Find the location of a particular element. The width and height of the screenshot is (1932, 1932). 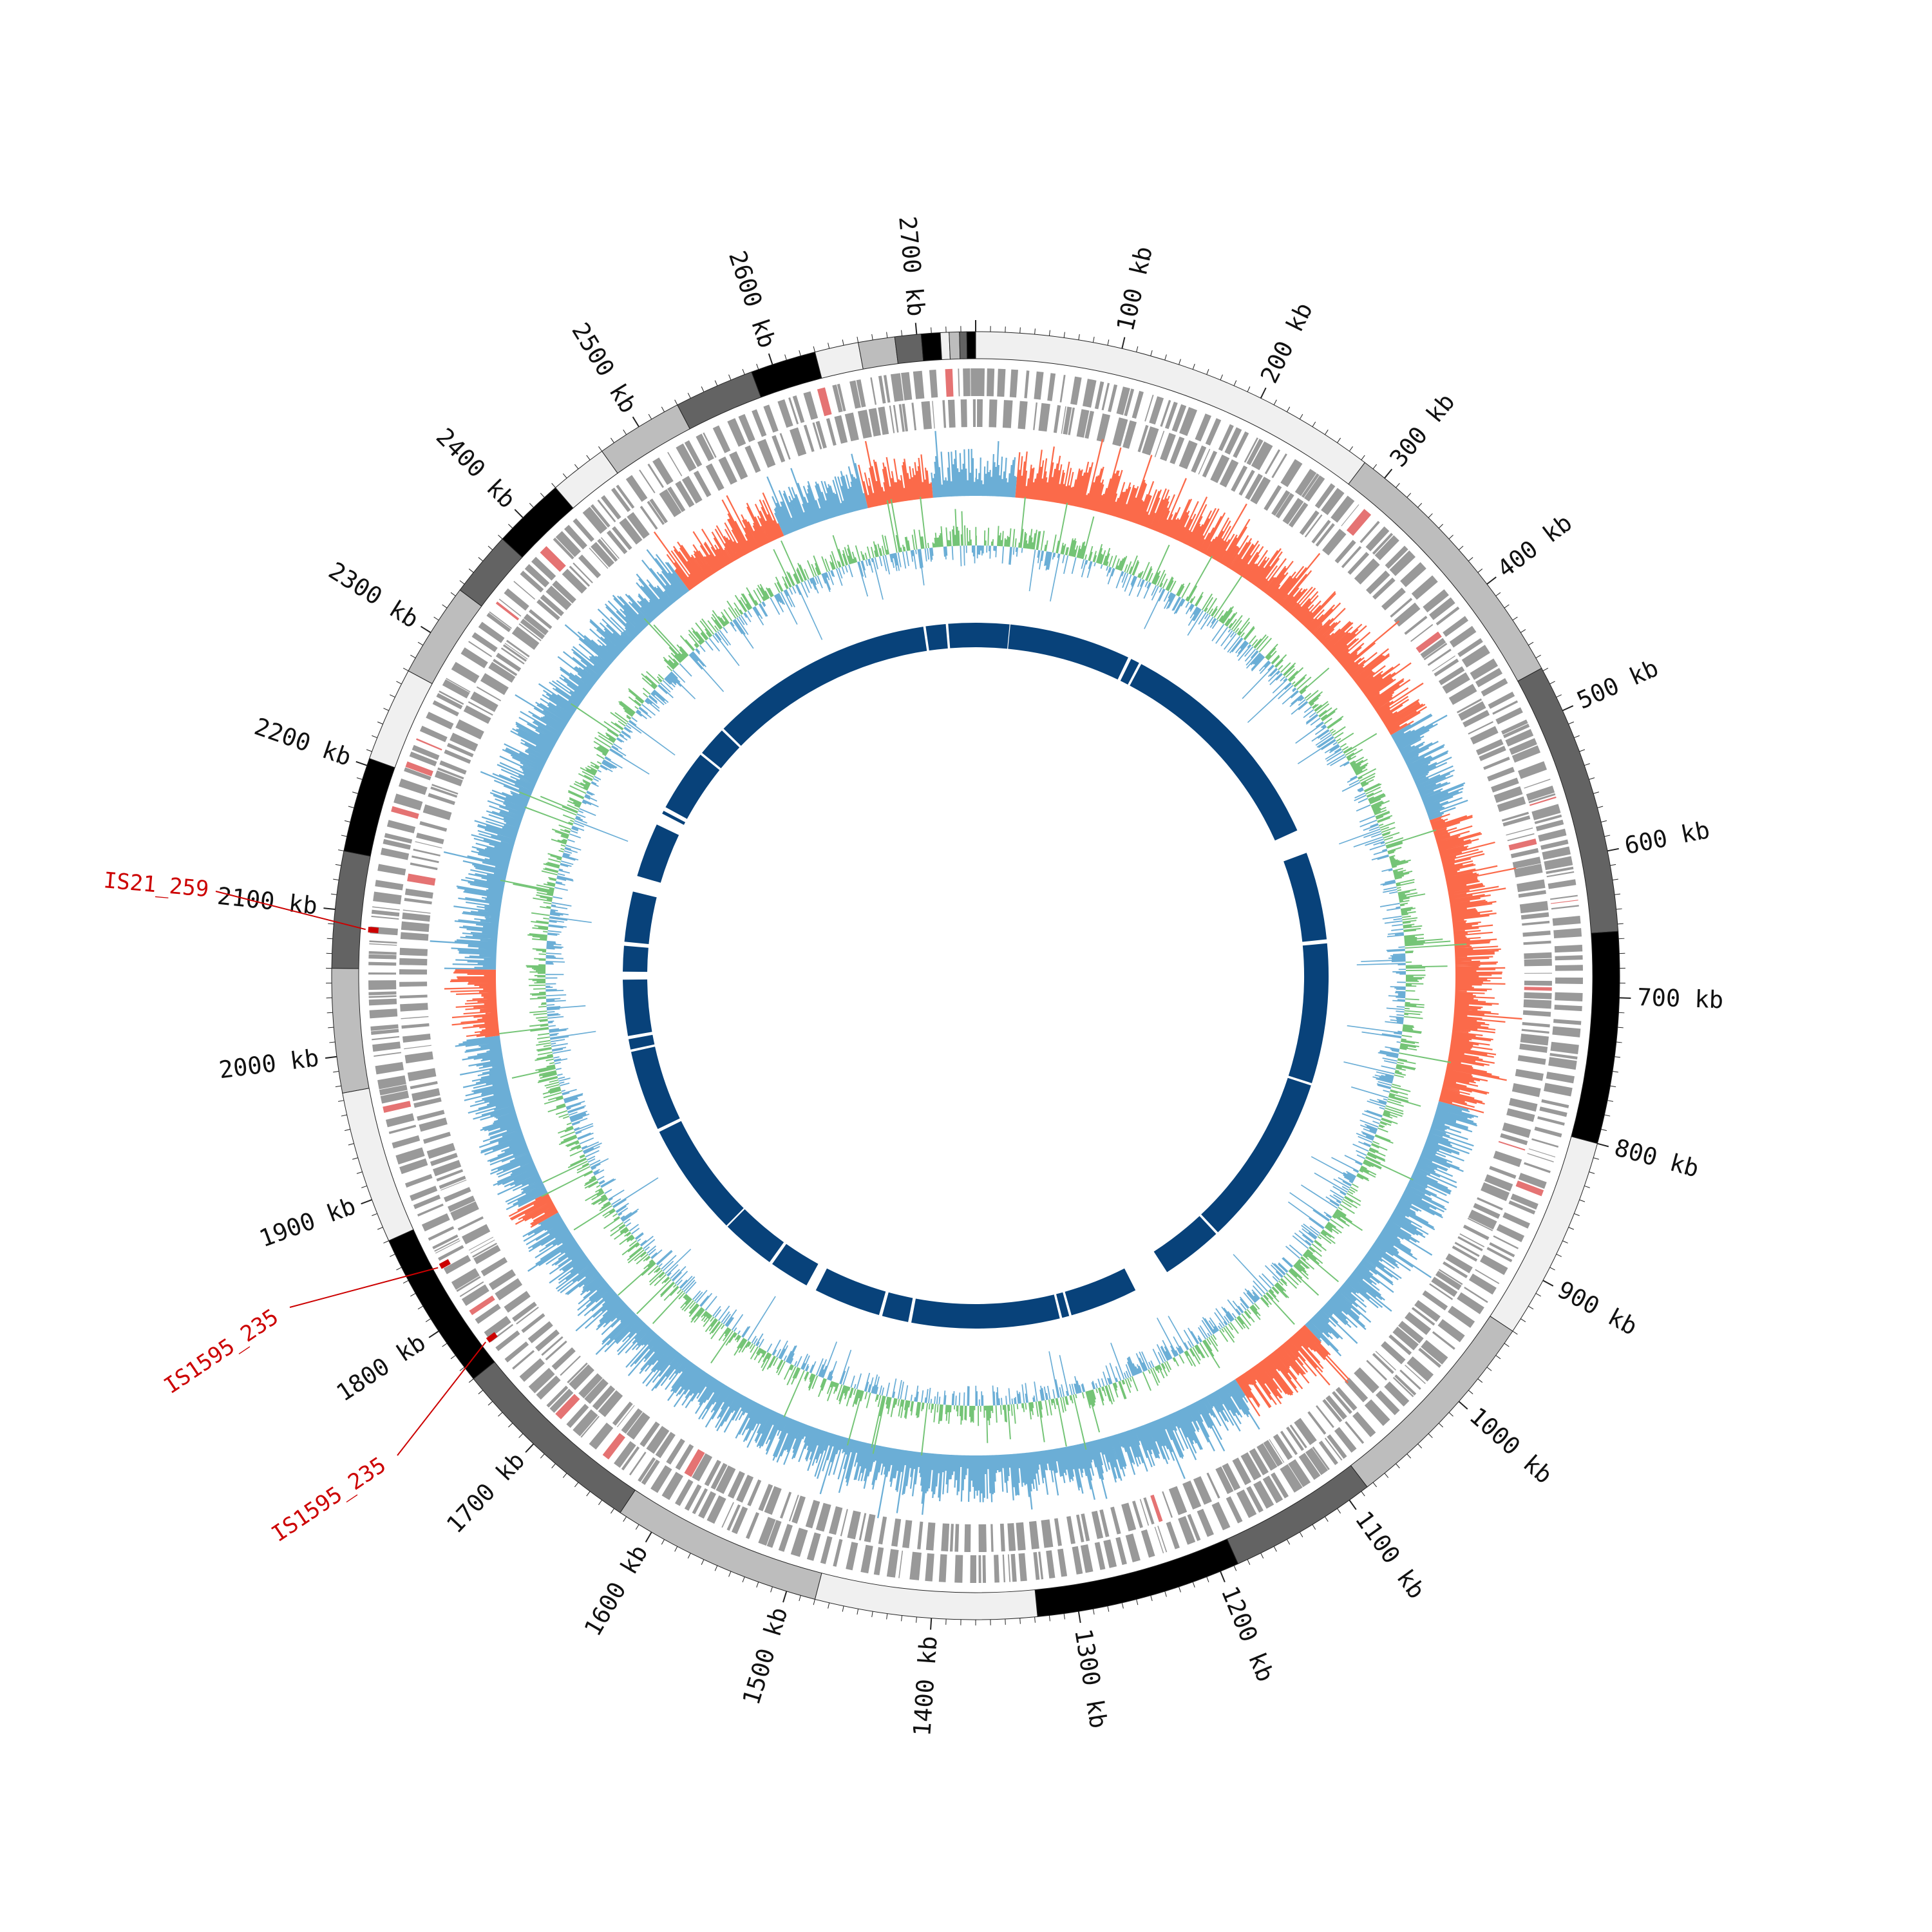

is-leader-line is located at coordinates (442, 1399).